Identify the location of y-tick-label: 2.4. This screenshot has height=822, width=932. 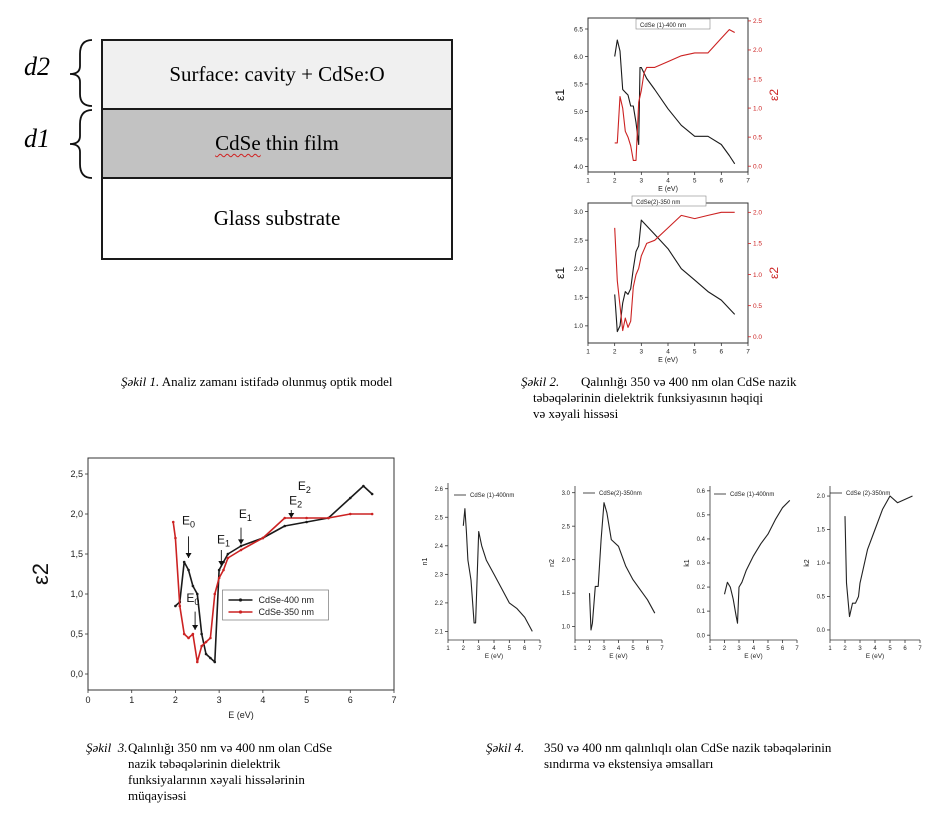
(439, 547).